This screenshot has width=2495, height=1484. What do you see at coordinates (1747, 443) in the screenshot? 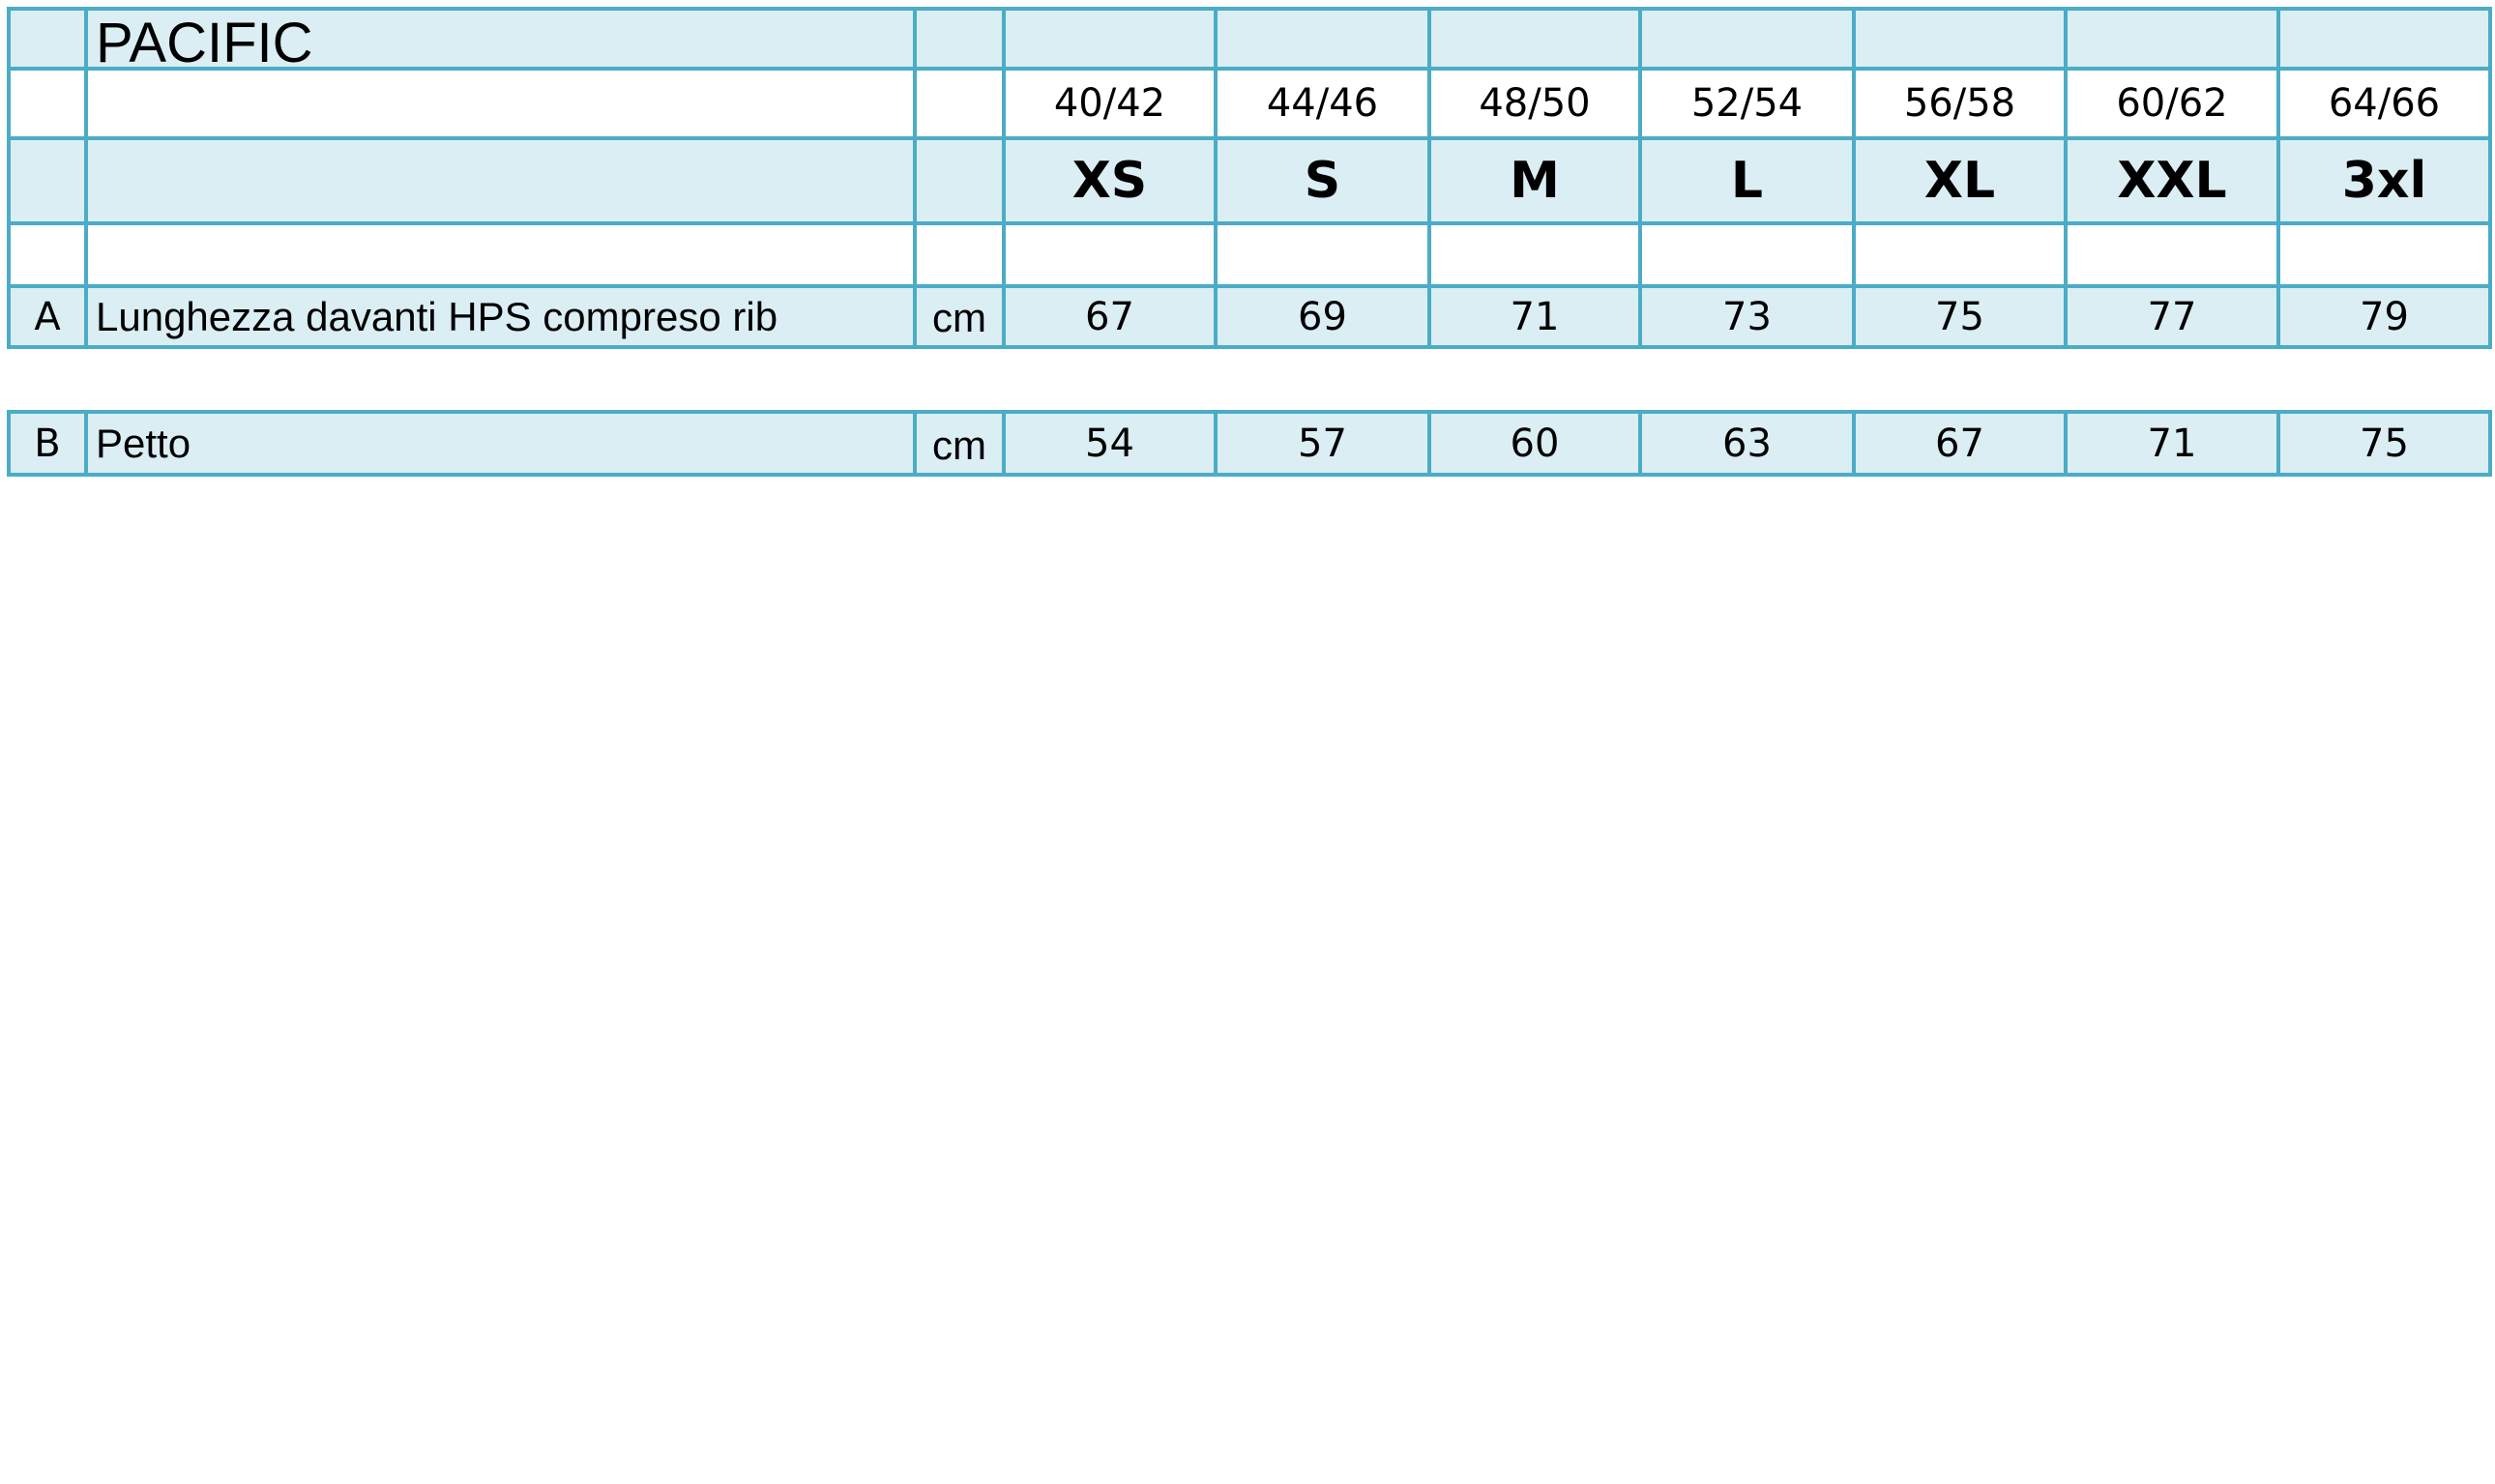
I see `row-value: 63` at bounding box center [1747, 443].